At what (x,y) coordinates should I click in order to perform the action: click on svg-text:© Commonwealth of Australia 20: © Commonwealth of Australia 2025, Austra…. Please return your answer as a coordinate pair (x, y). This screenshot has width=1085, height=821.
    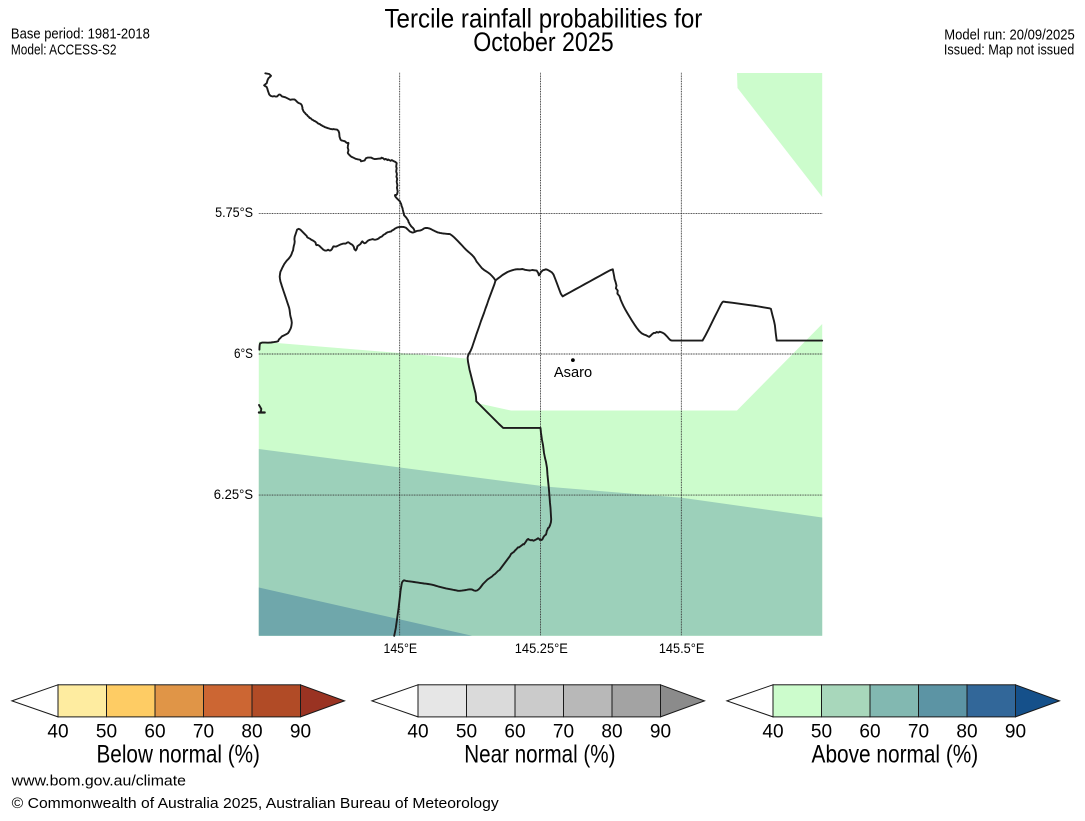
    Looking at the image, I should click on (256, 804).